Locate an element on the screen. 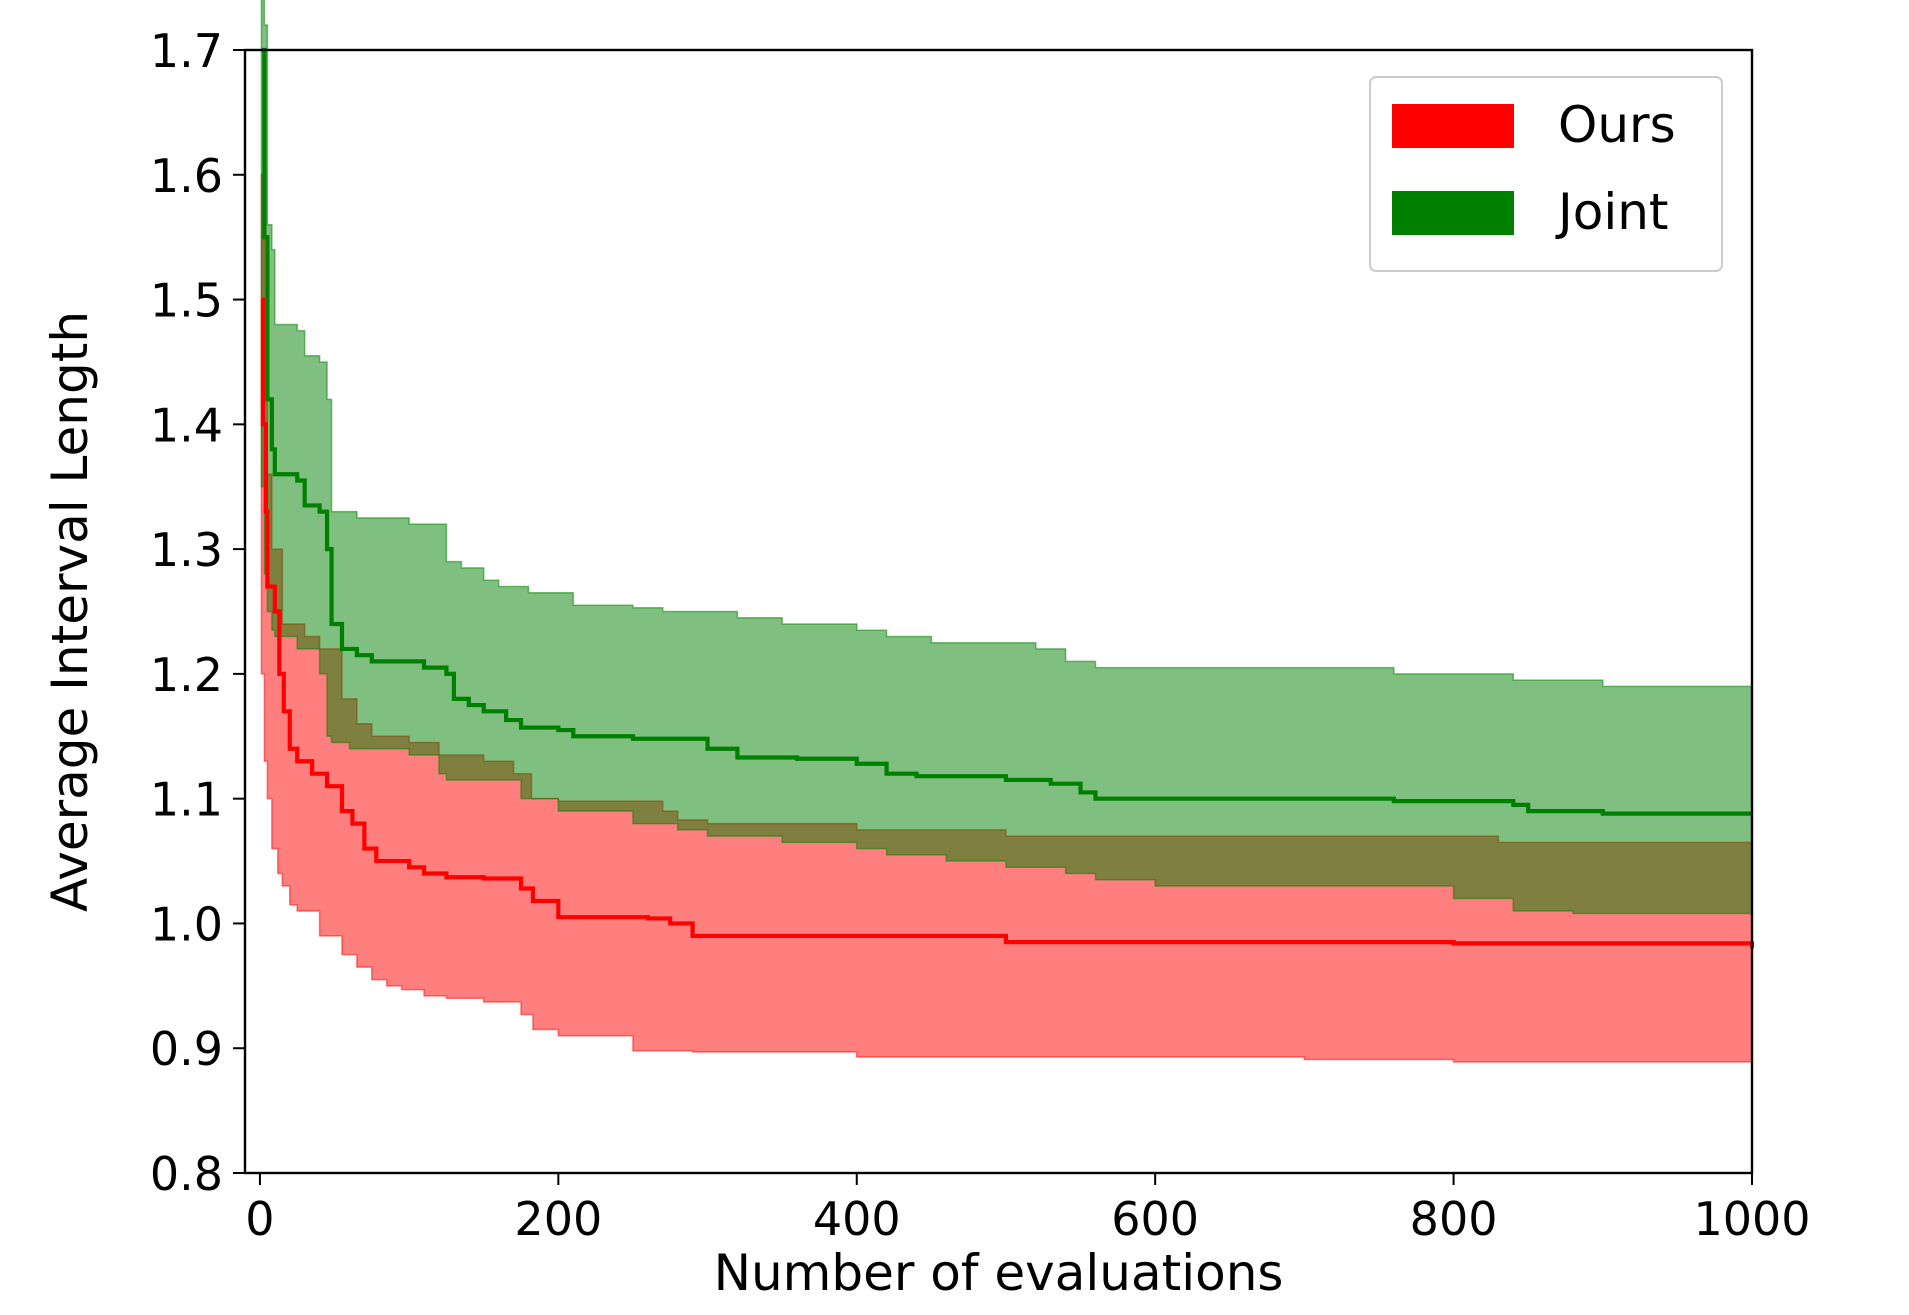  x-tick-label: 600 is located at coordinates (1155, 1219).